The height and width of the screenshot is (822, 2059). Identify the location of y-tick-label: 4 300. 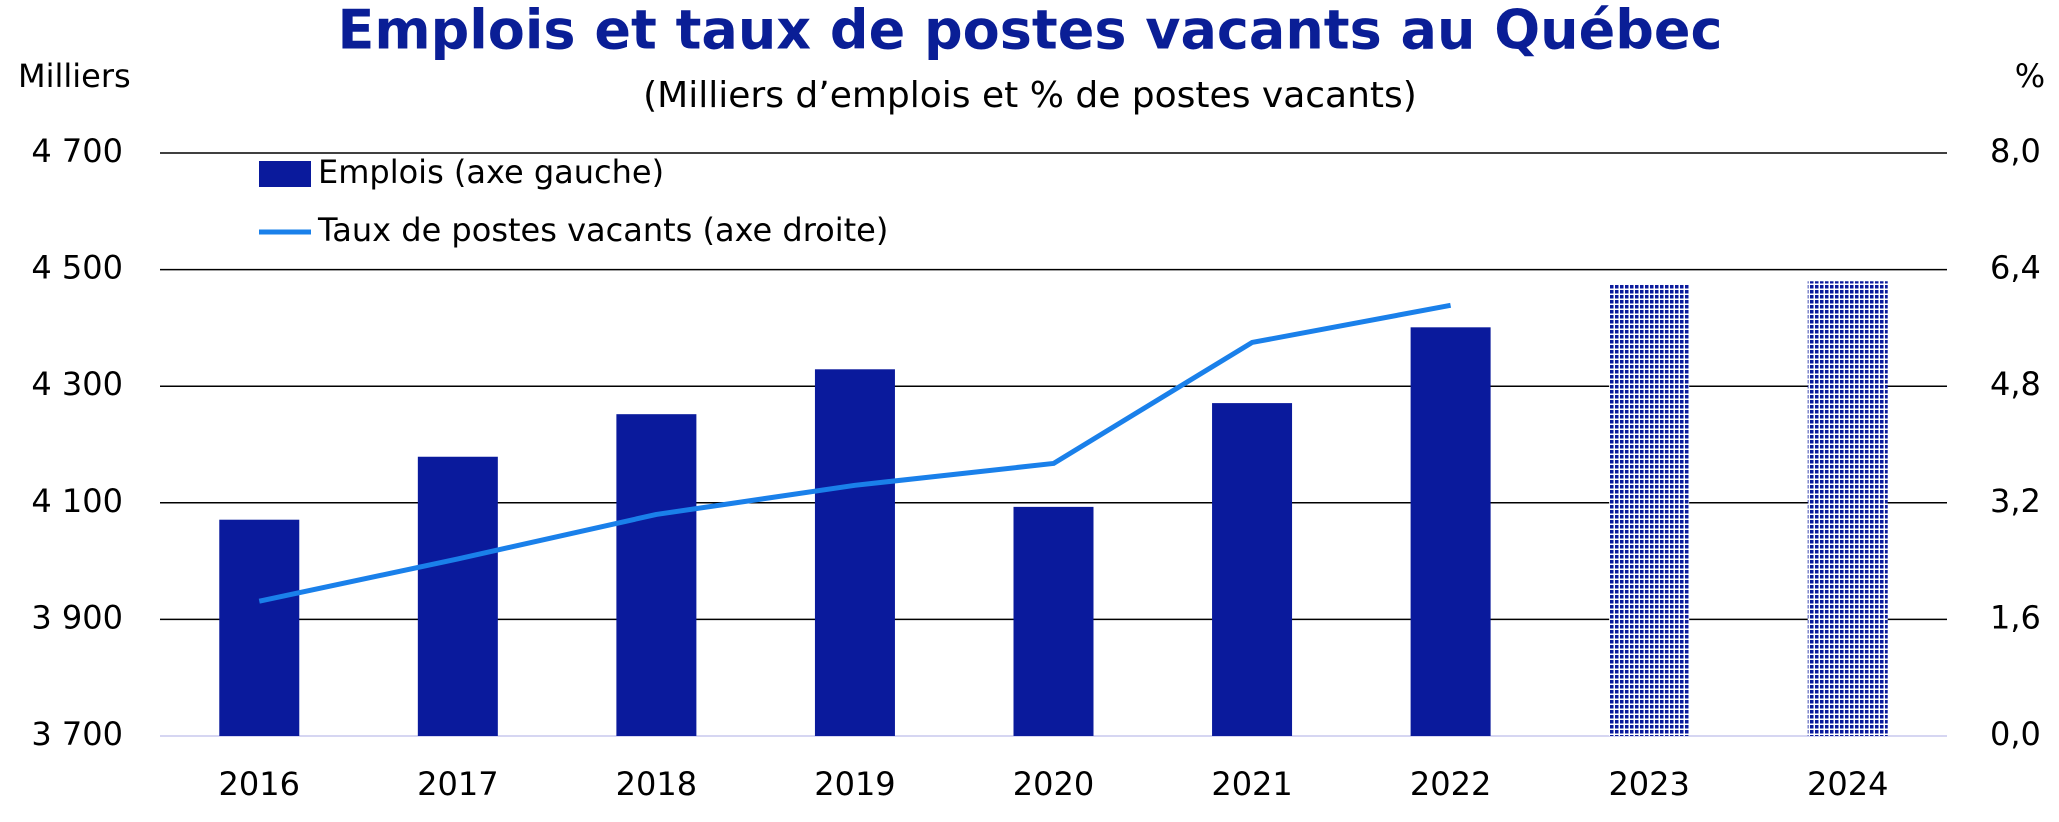
(77, 384).